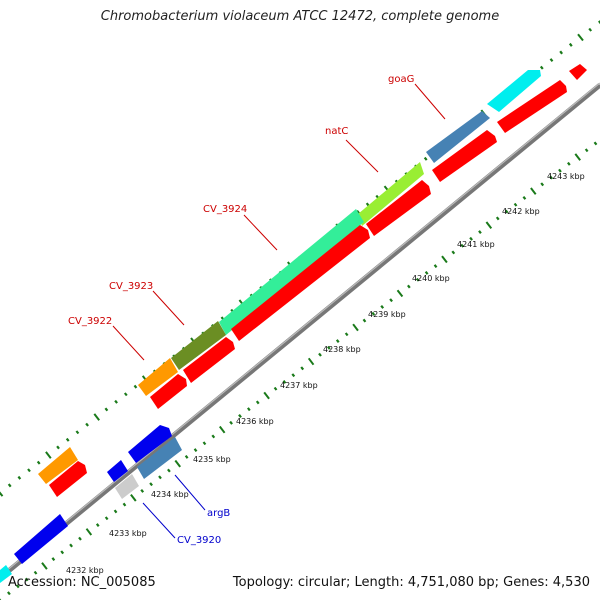 The height and width of the screenshot is (600, 600). Describe the element at coordinates (430, 101) in the screenshot. I see `goaG-leader` at that location.